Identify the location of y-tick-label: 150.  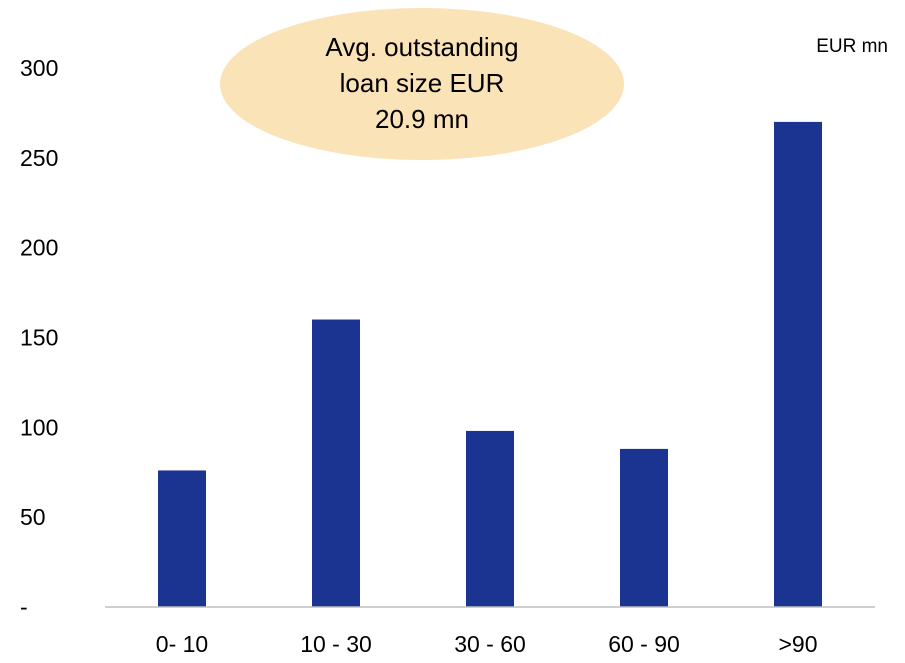
(39, 338).